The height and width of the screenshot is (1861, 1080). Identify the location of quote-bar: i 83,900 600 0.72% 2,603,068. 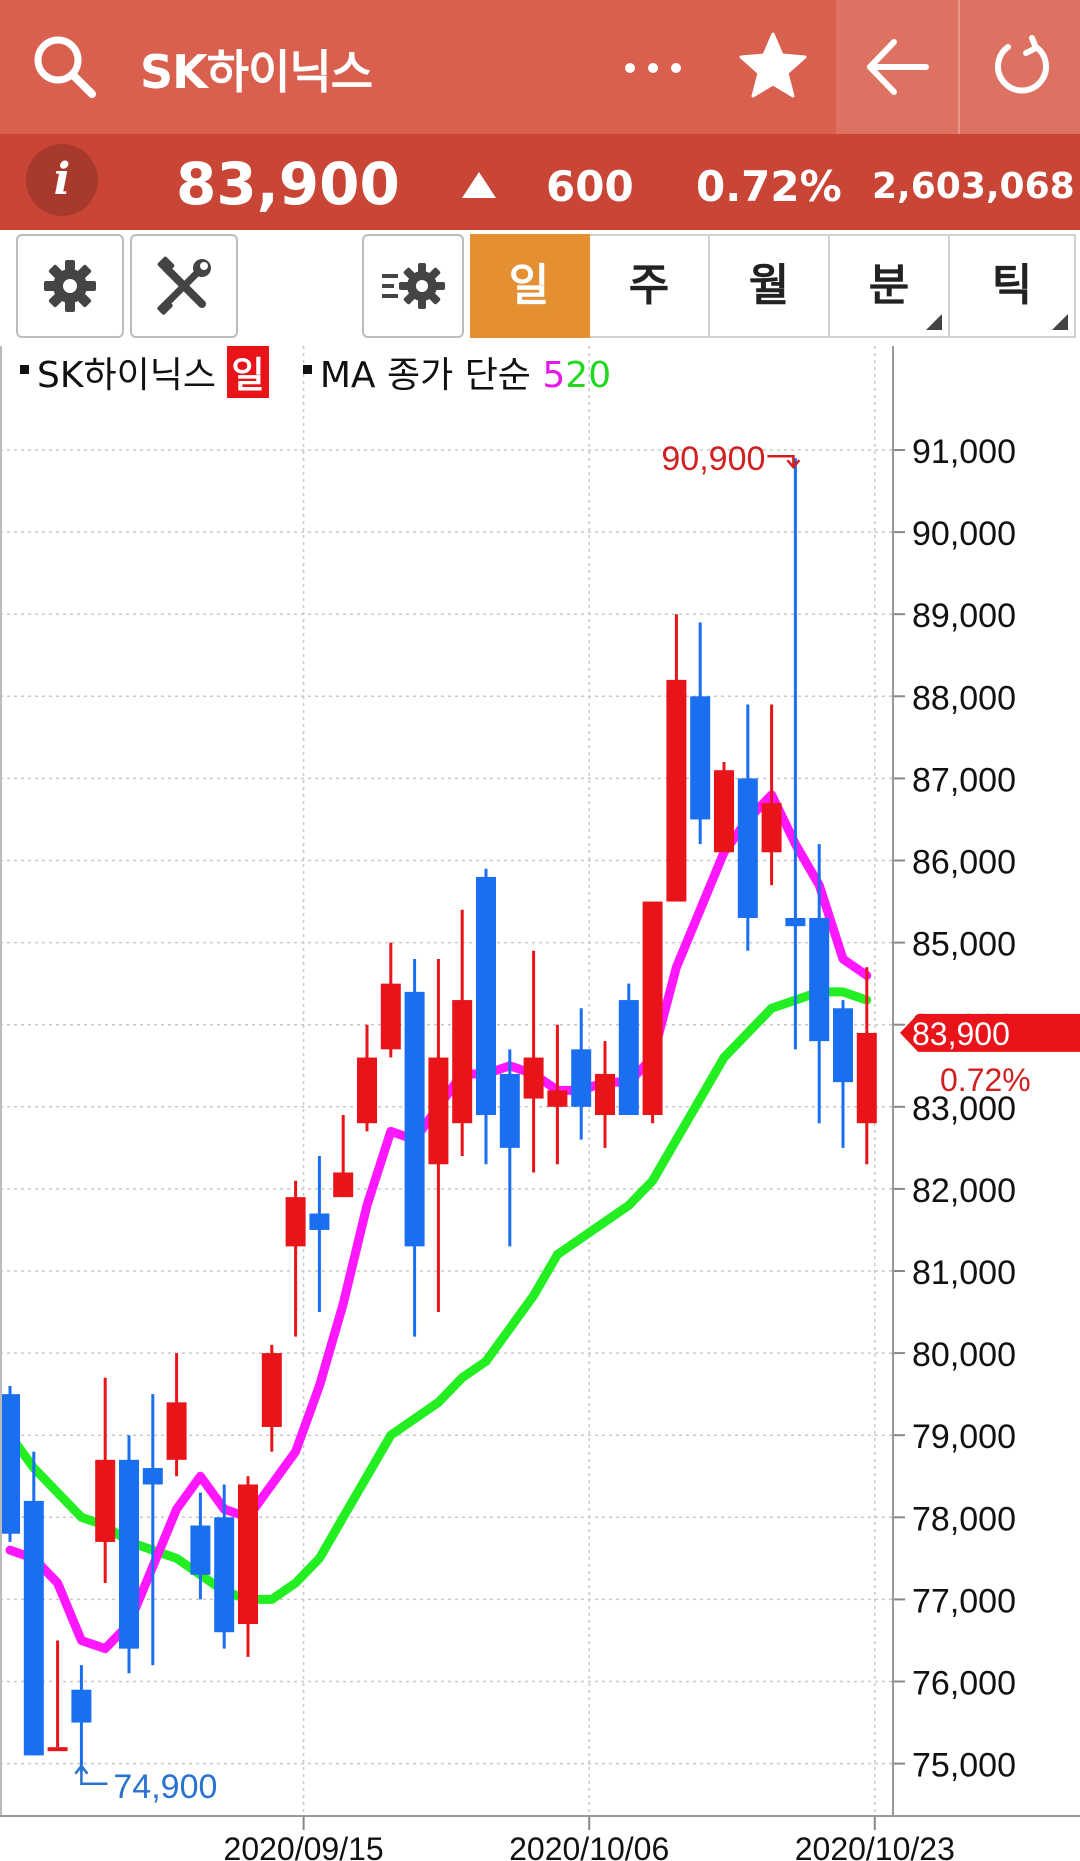
(540, 182).